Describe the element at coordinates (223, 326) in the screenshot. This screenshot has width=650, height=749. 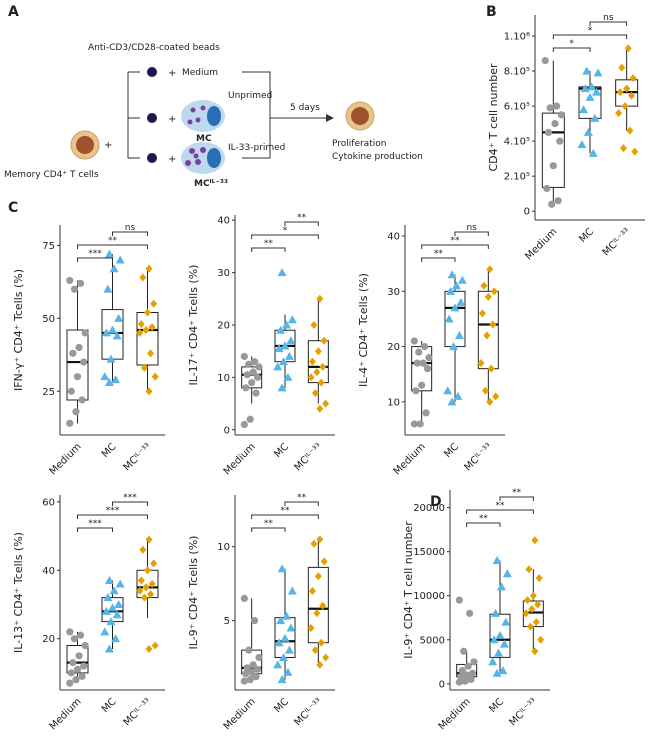
I see `y-tick-label: 20` at that location.